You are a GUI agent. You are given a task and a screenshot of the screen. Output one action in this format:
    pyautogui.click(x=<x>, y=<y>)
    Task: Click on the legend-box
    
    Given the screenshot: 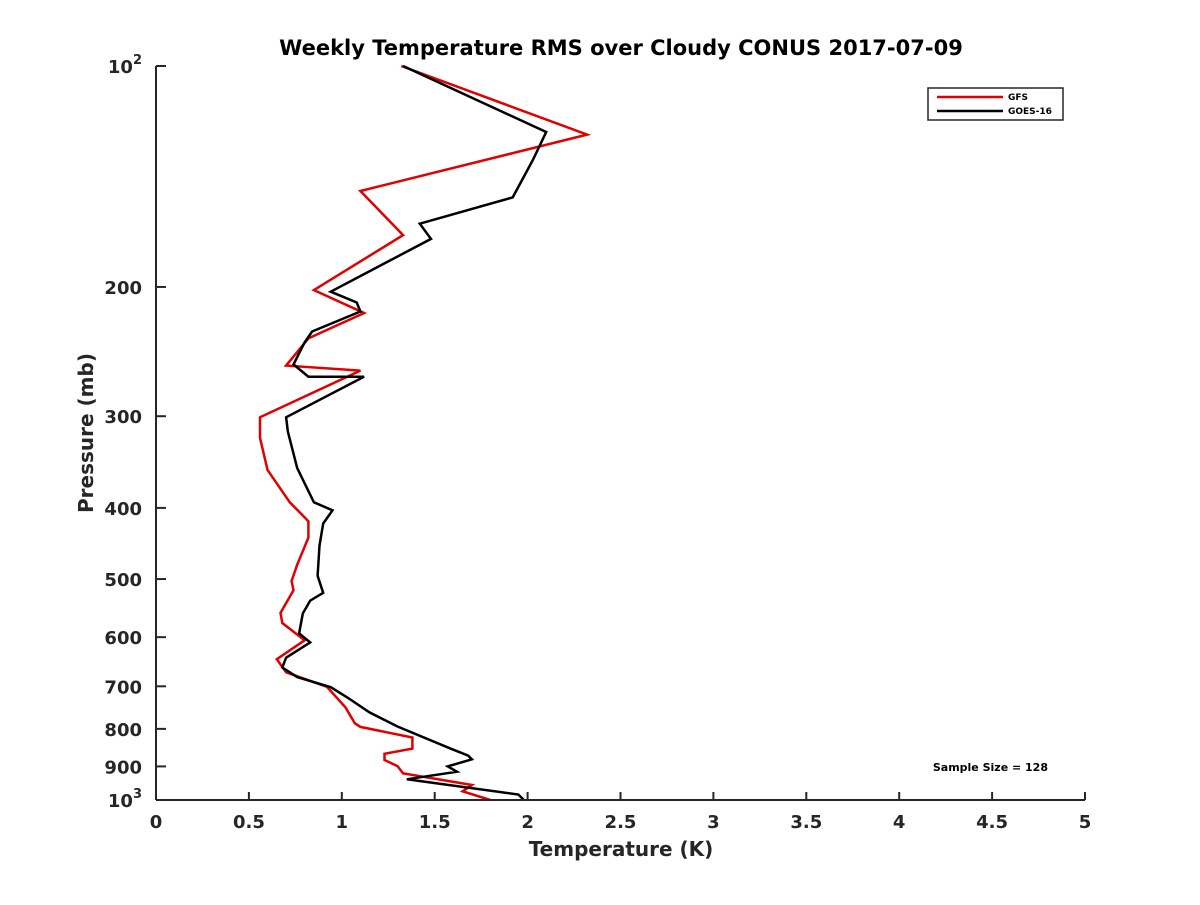 What is the action you would take?
    pyautogui.click(x=995, y=104)
    